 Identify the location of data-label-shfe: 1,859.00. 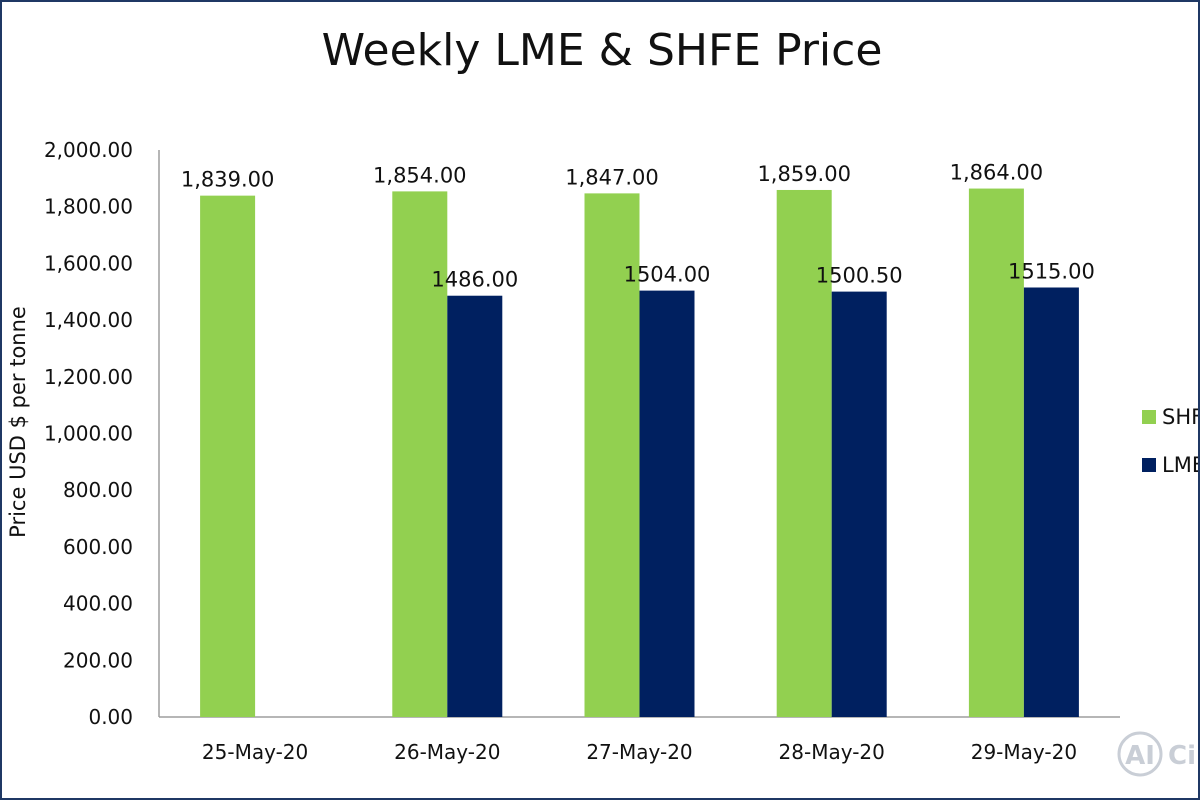
(804, 174).